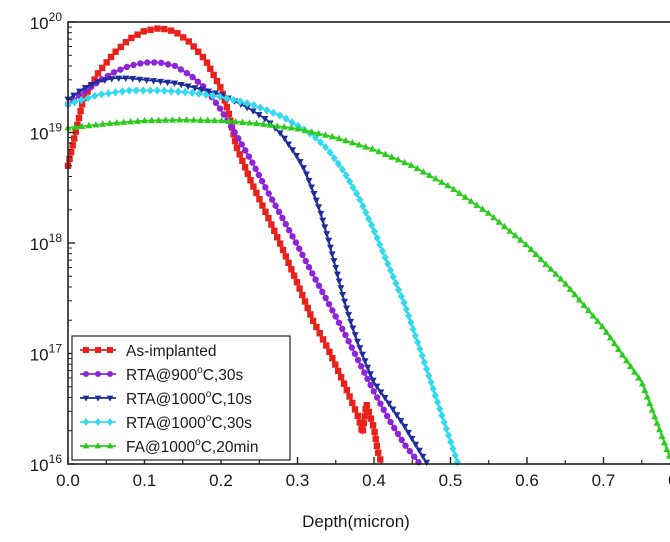  What do you see at coordinates (527, 480) in the screenshot?
I see `x-tick-label: 0.6` at bounding box center [527, 480].